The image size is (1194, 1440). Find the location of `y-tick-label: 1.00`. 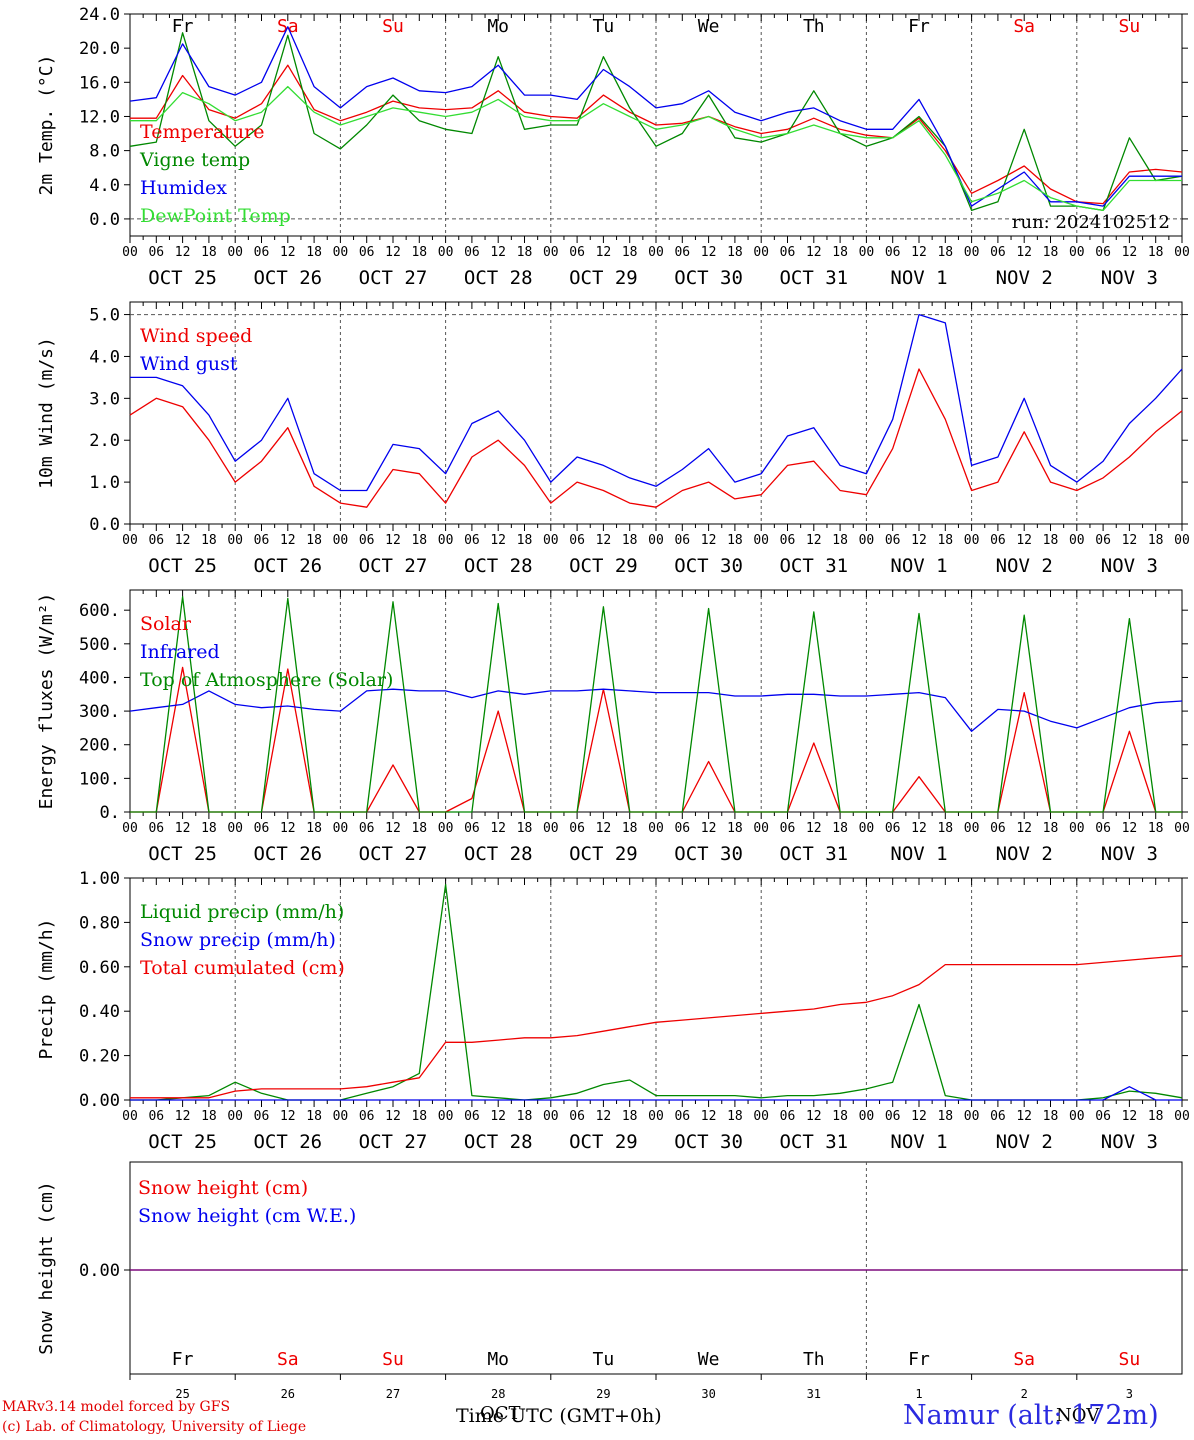

y-tick-label: 1.00 is located at coordinates (99, 879).